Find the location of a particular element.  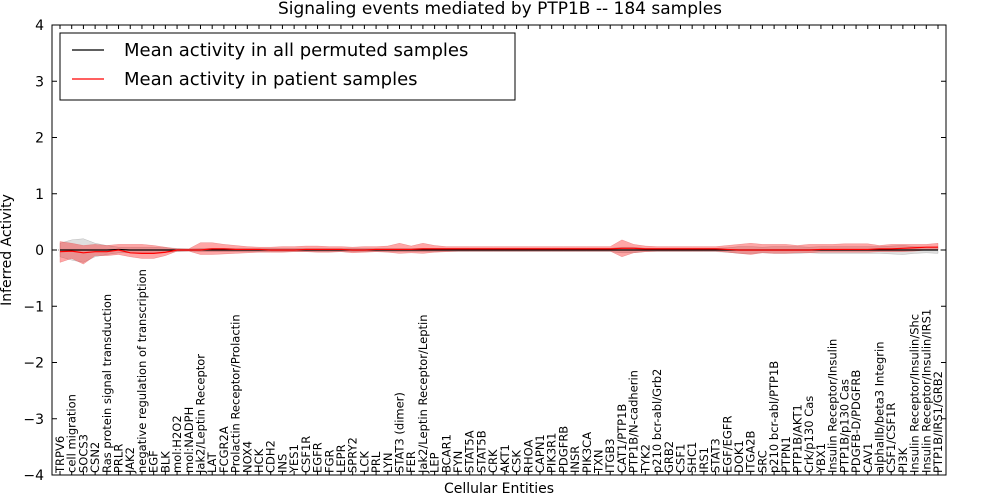

x-category-label: CAV1 is located at coordinates (868, 458).